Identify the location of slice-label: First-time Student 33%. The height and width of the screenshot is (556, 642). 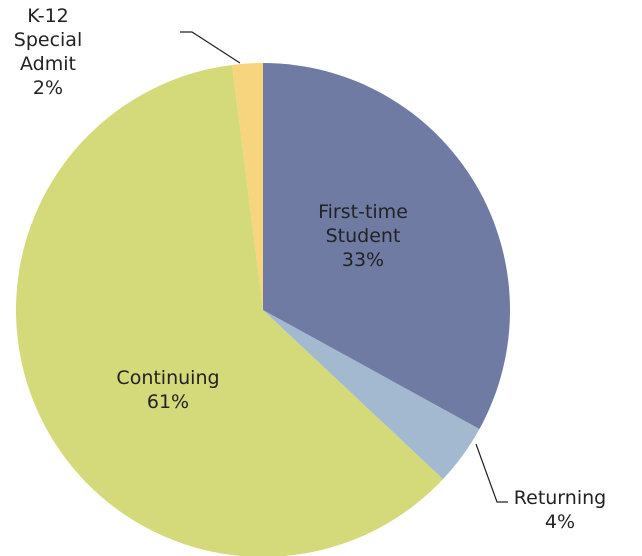
(363, 236).